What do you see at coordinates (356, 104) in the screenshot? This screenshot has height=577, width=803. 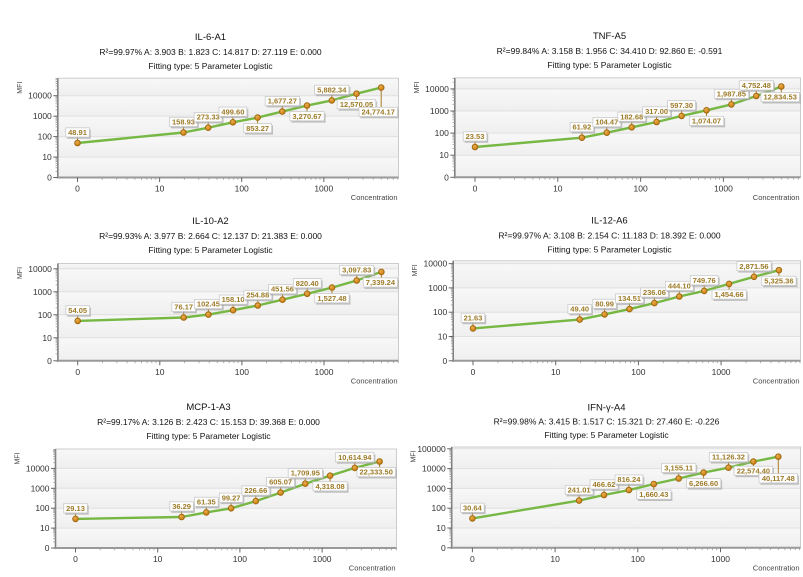 I see `svg-text: 12,570.05` at bounding box center [356, 104].